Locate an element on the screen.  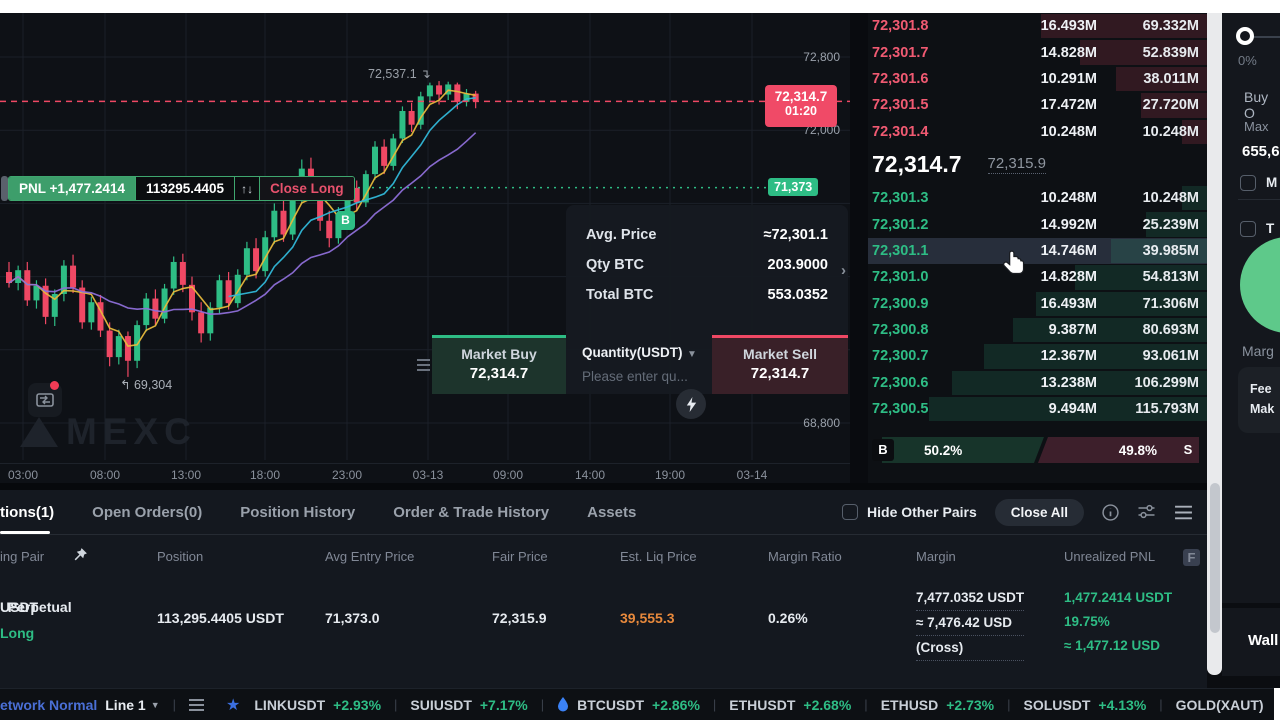
ticker-pair: GOLD(XAUT) is located at coordinates (1219, 704).